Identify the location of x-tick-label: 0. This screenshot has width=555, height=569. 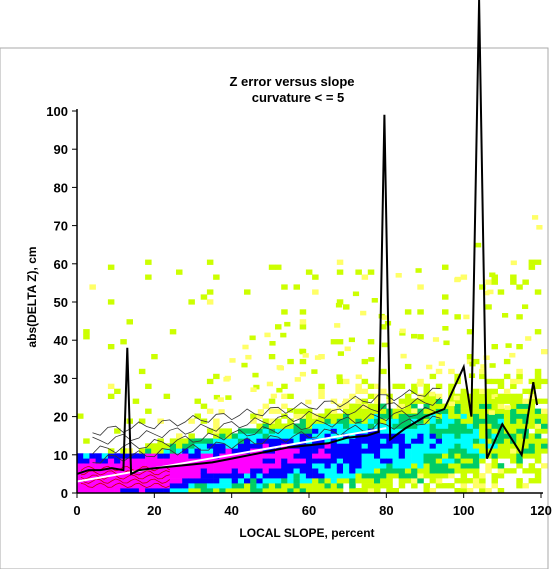
(76, 510).